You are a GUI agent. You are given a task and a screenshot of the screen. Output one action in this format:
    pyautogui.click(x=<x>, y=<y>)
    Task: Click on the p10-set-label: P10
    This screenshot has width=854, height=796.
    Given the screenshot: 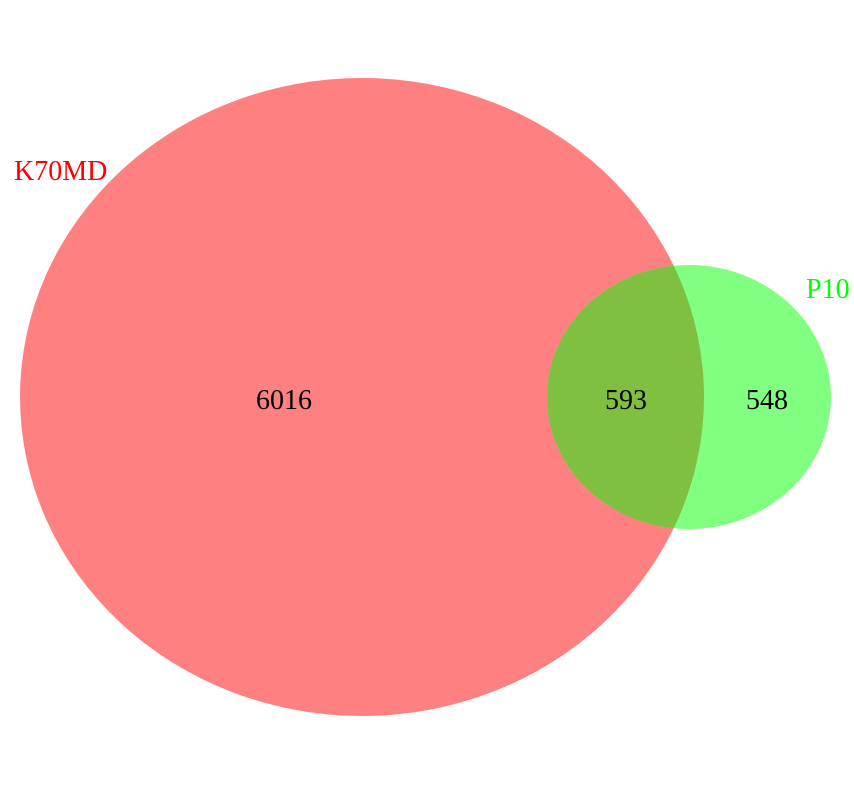 What is the action you would take?
    pyautogui.click(x=828, y=289)
    